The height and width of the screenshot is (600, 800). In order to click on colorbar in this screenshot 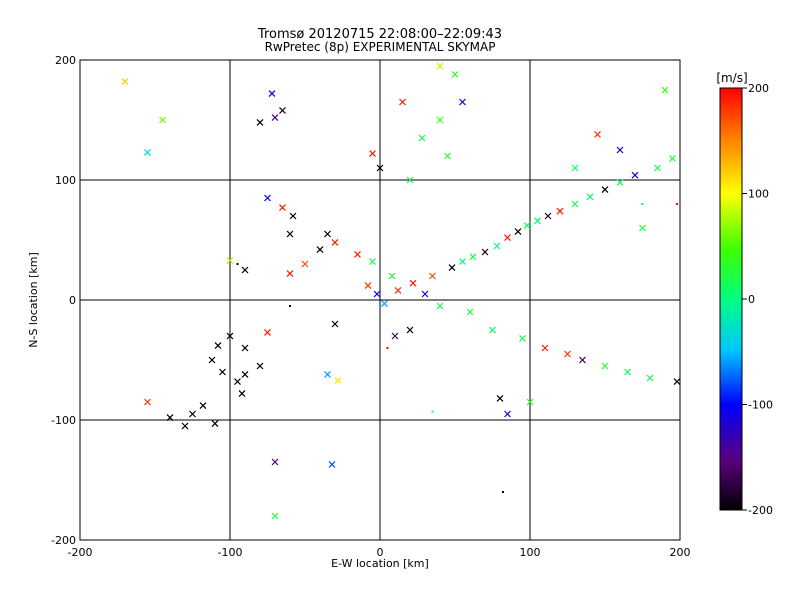, I will do `click(731, 299)`.